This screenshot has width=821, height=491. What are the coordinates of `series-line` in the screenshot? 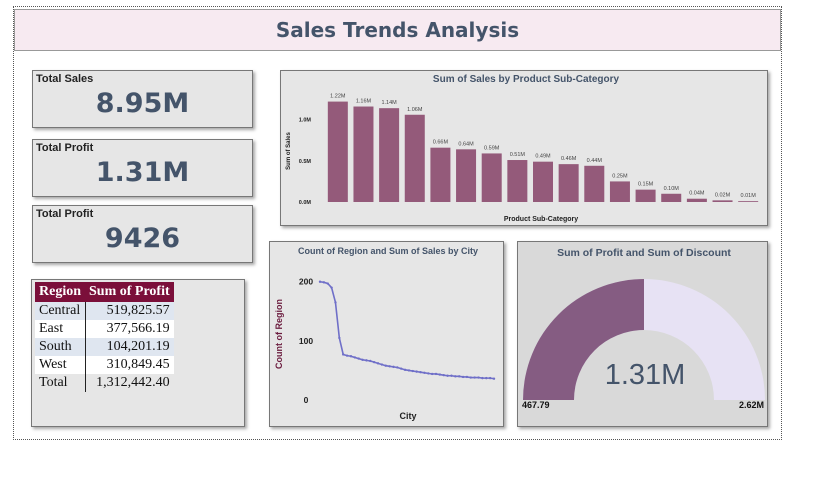 It's located at (407, 330).